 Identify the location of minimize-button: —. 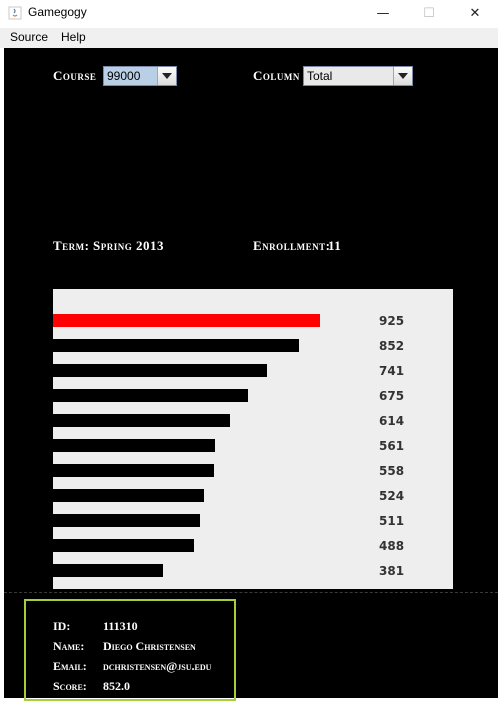
(383, 13).